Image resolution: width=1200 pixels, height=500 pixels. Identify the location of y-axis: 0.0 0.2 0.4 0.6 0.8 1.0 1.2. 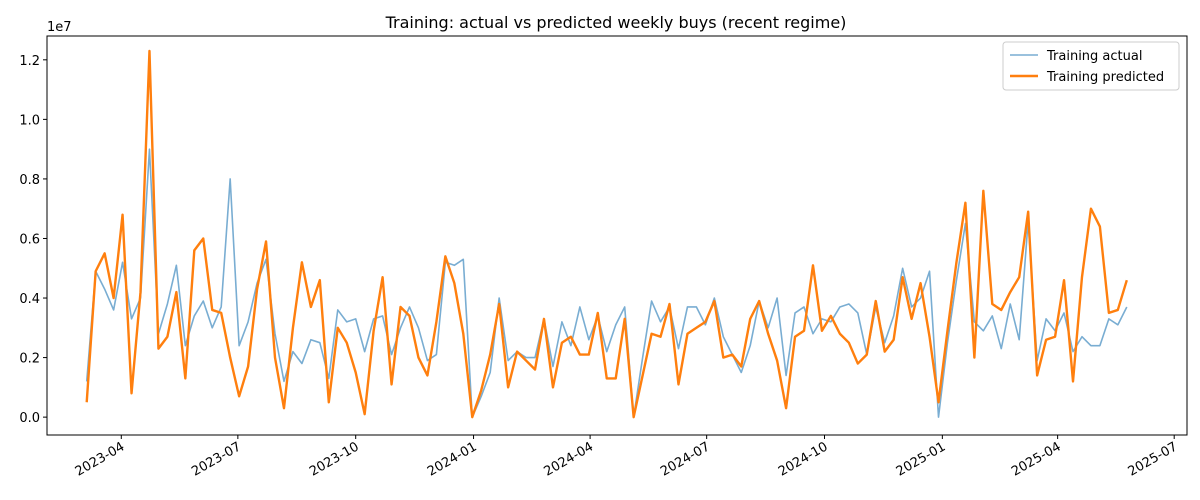
(33, 240).